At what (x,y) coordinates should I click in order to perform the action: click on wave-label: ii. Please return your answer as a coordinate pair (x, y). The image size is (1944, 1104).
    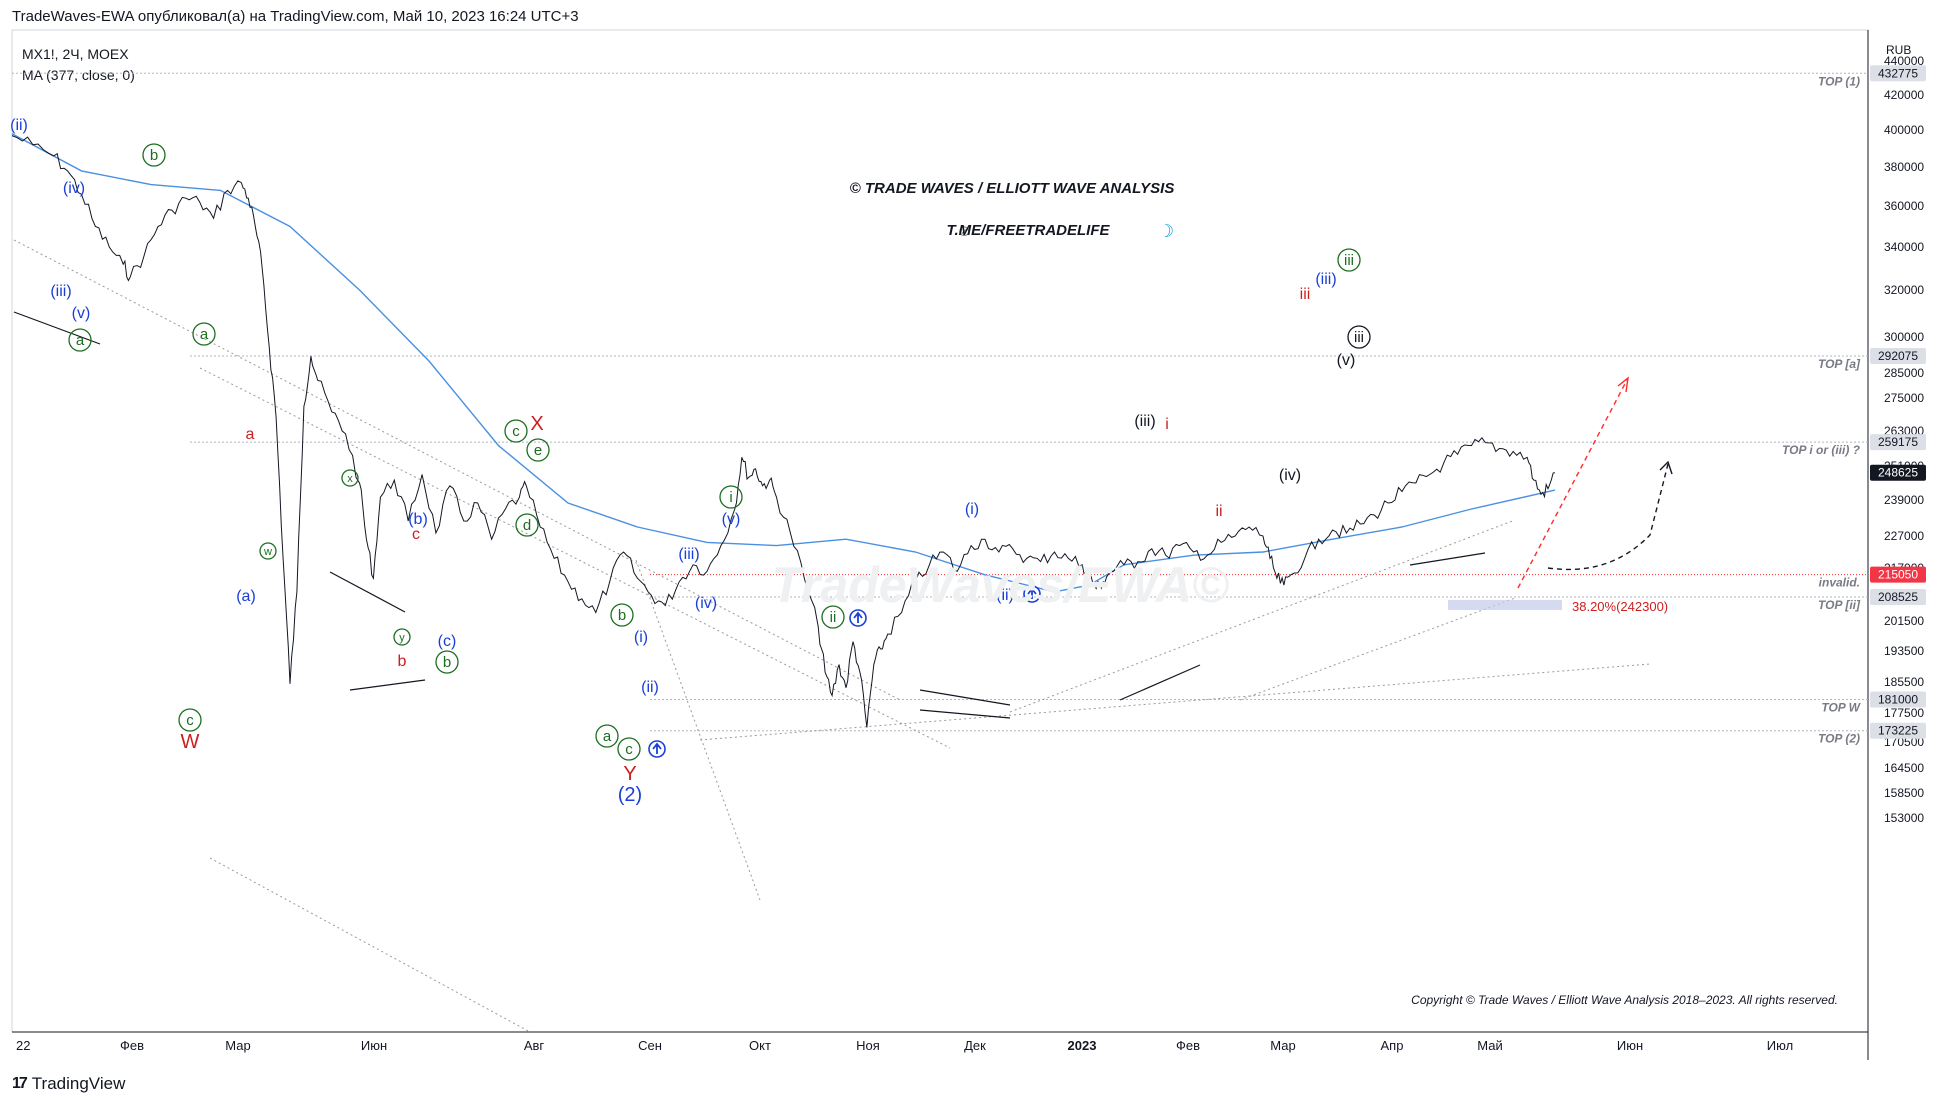
    Looking at the image, I should click on (833, 617).